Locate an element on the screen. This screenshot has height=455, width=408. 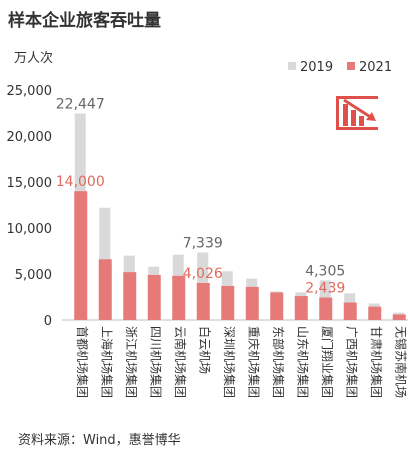
icon-frame-left is located at coordinates (337, 113).